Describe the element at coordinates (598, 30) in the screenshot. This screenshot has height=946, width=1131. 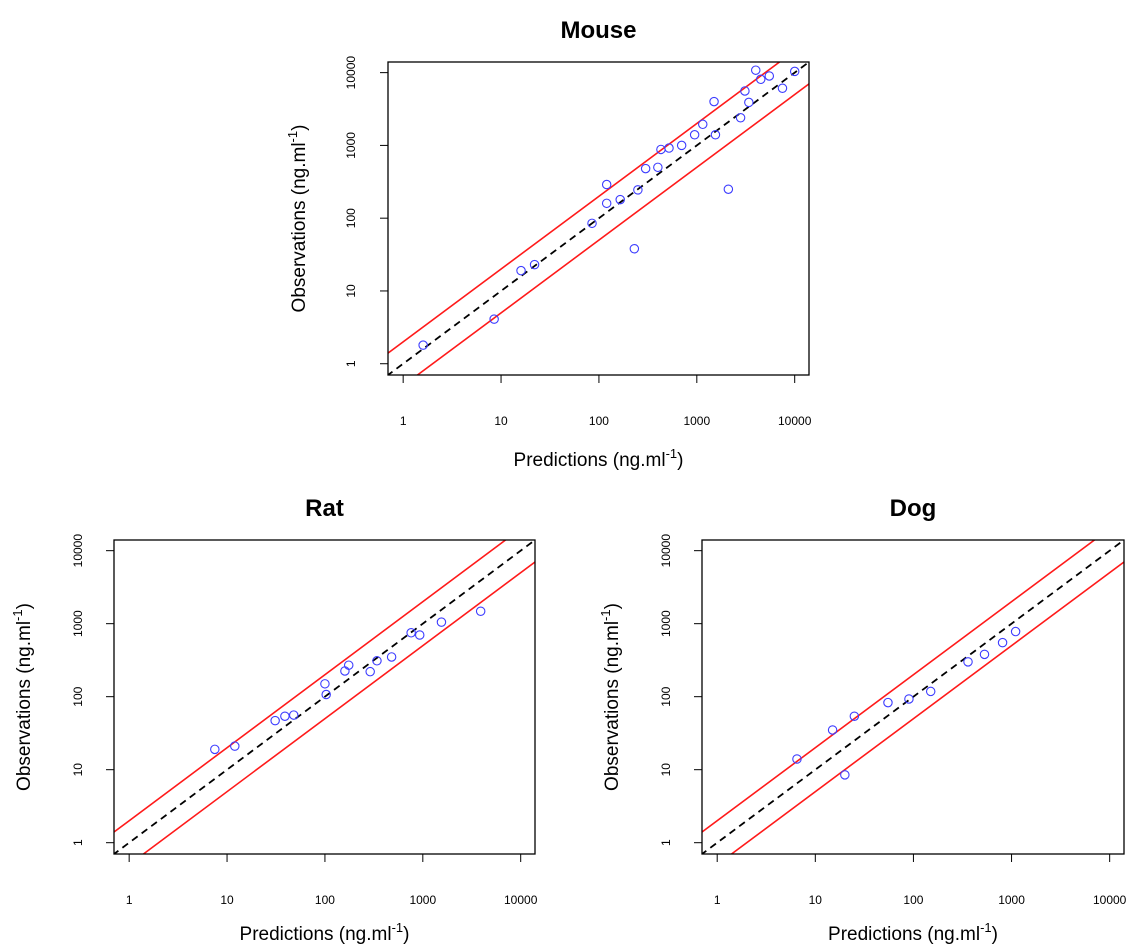
I see `chart-title: Mouse` at that location.